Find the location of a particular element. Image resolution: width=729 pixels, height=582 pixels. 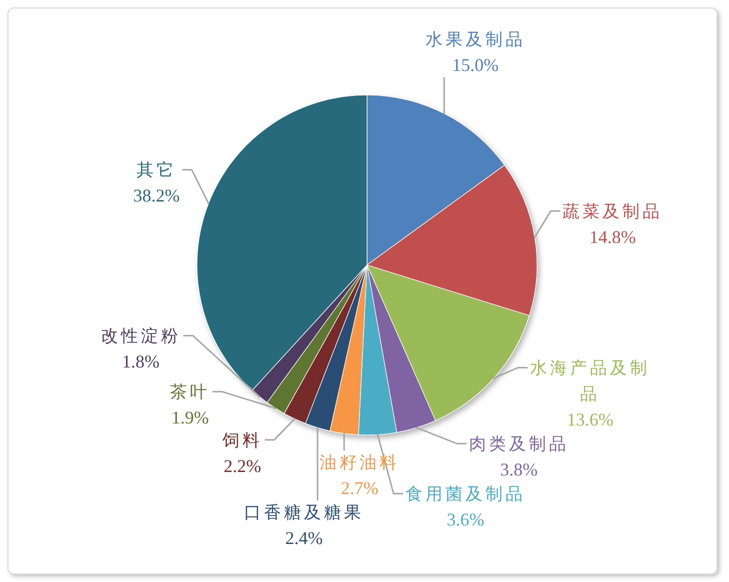

data-label: 13.6% is located at coordinates (590, 420).